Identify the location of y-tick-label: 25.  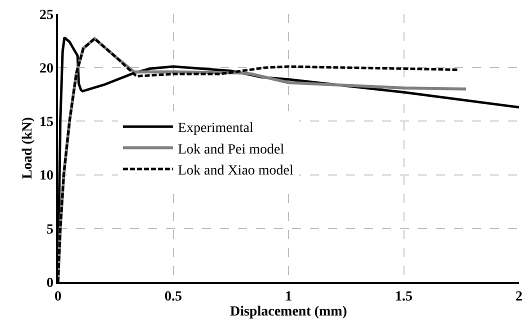
(46, 15).